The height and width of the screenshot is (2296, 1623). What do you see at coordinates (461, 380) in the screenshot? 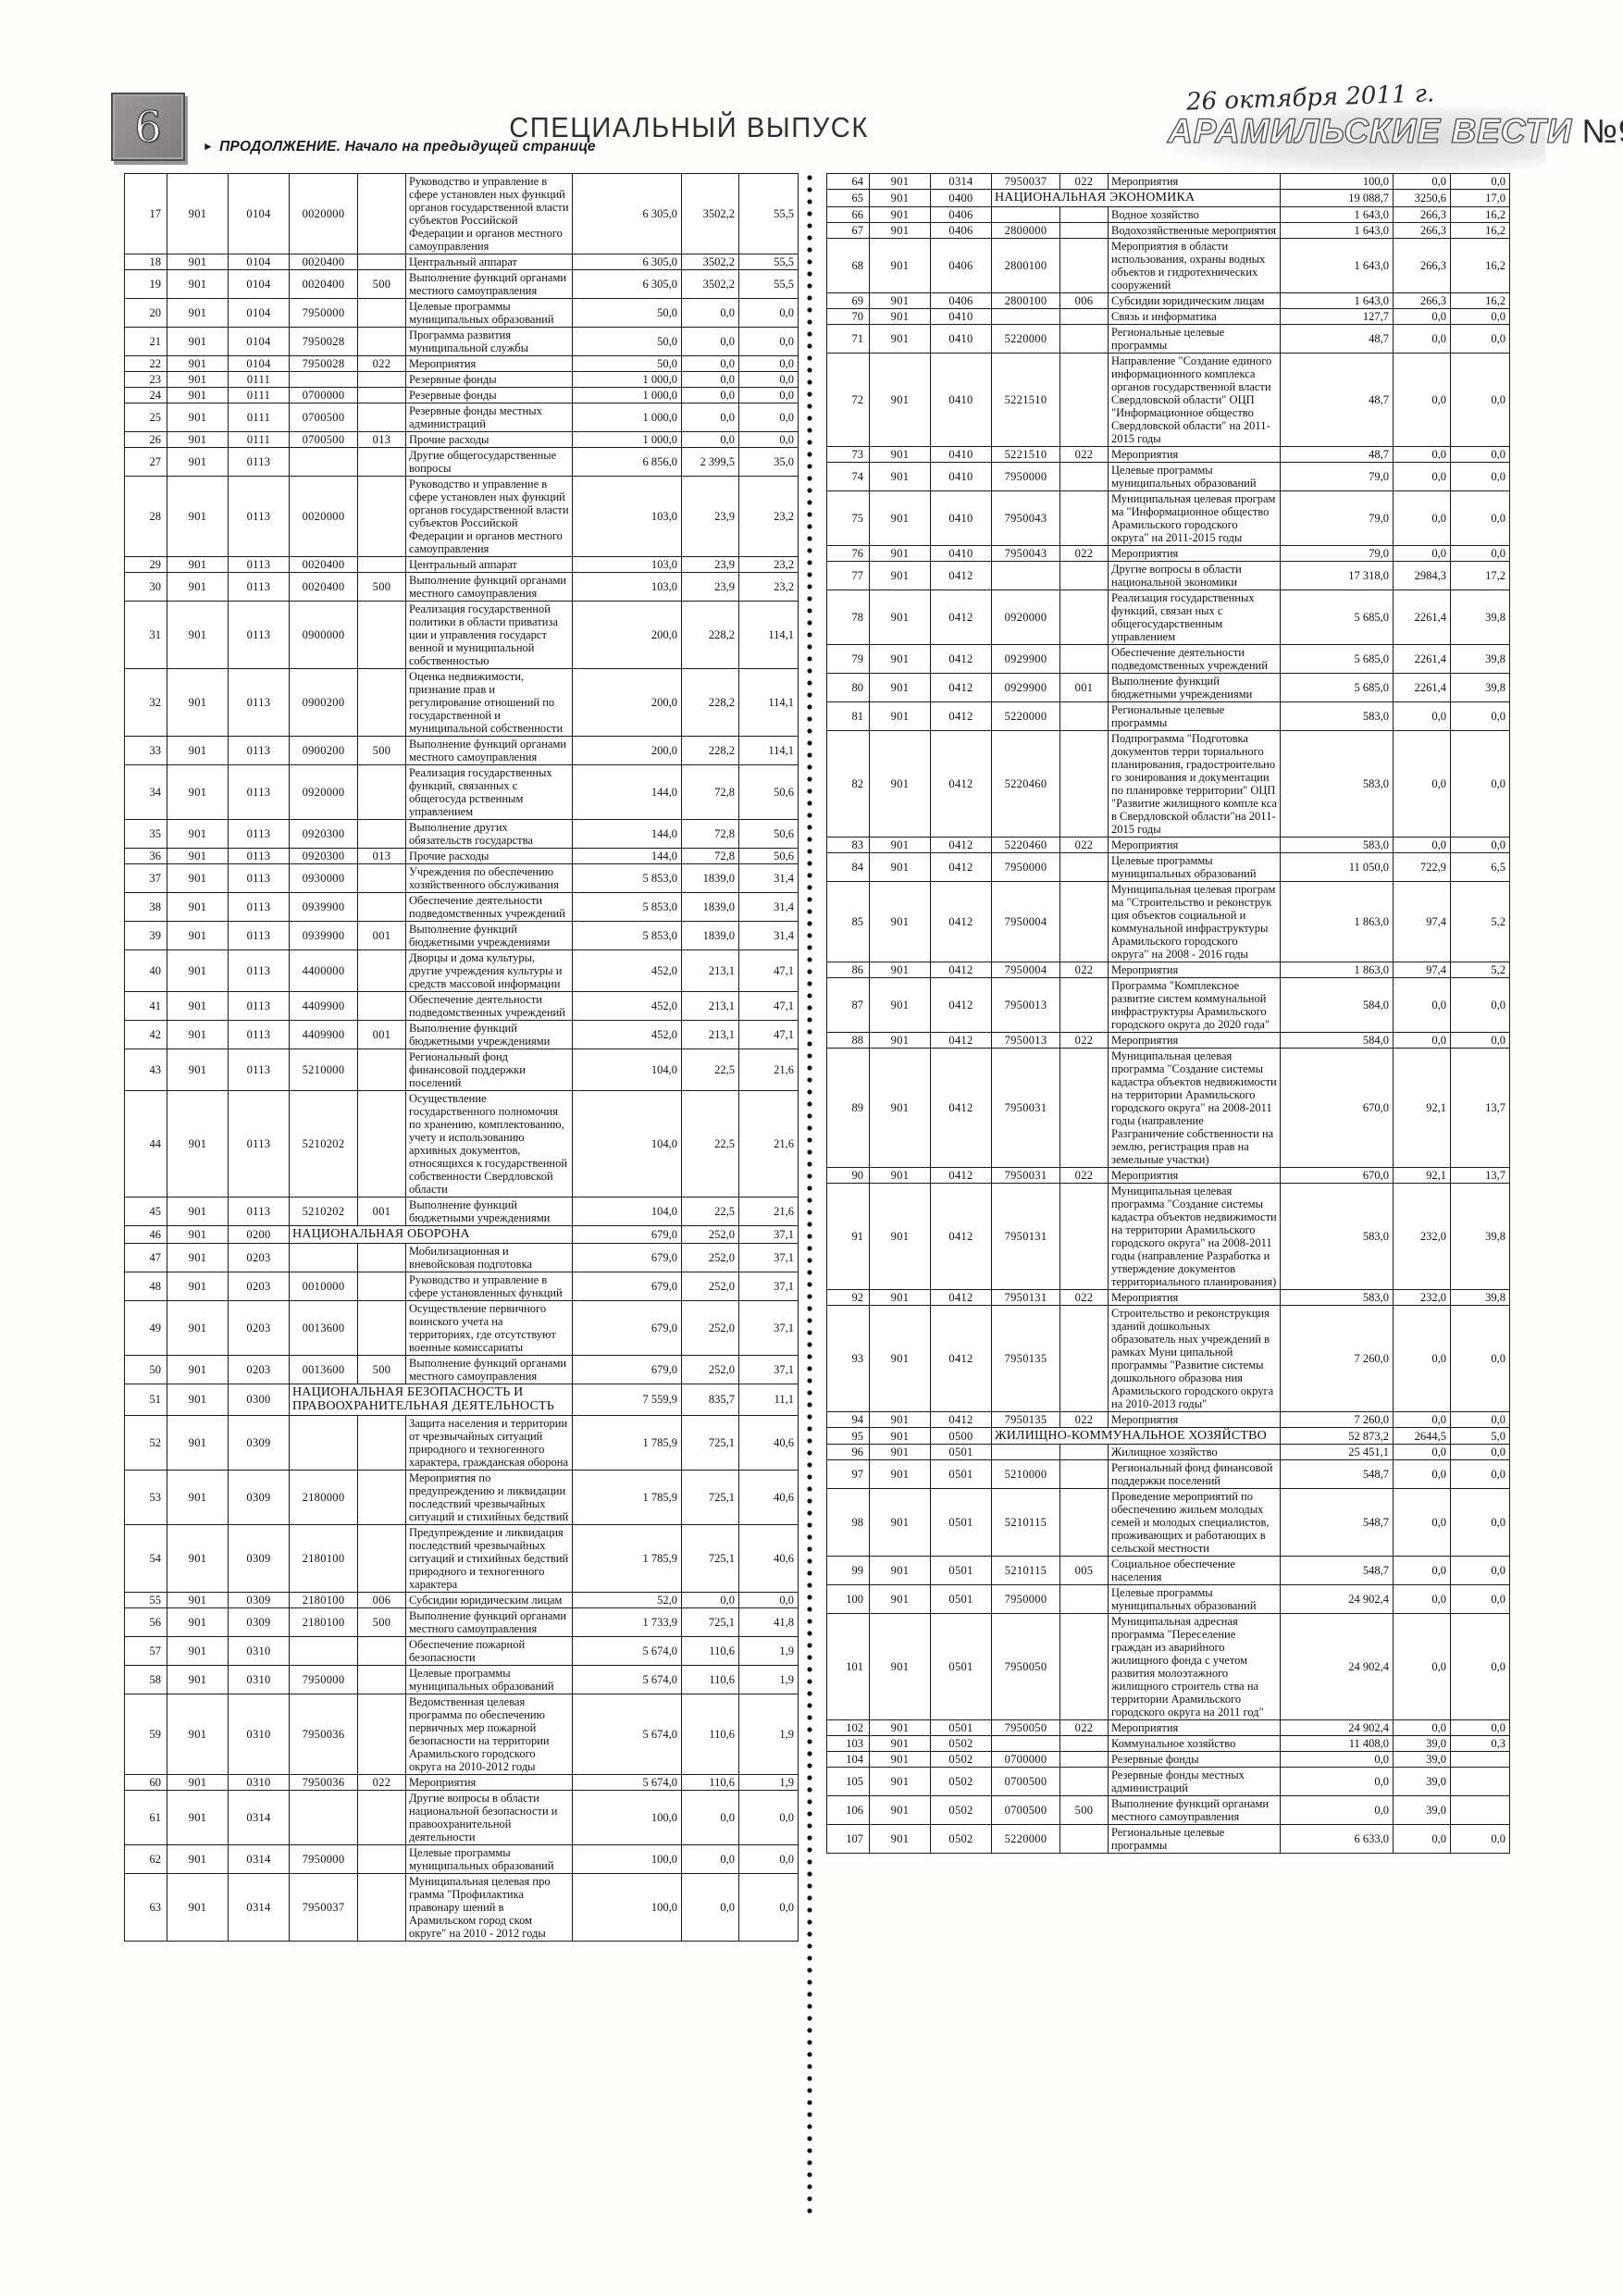
I see `budget-row: 23 901 0111 Резервные фонды 1 000,0 0,0 0,0` at bounding box center [461, 380].